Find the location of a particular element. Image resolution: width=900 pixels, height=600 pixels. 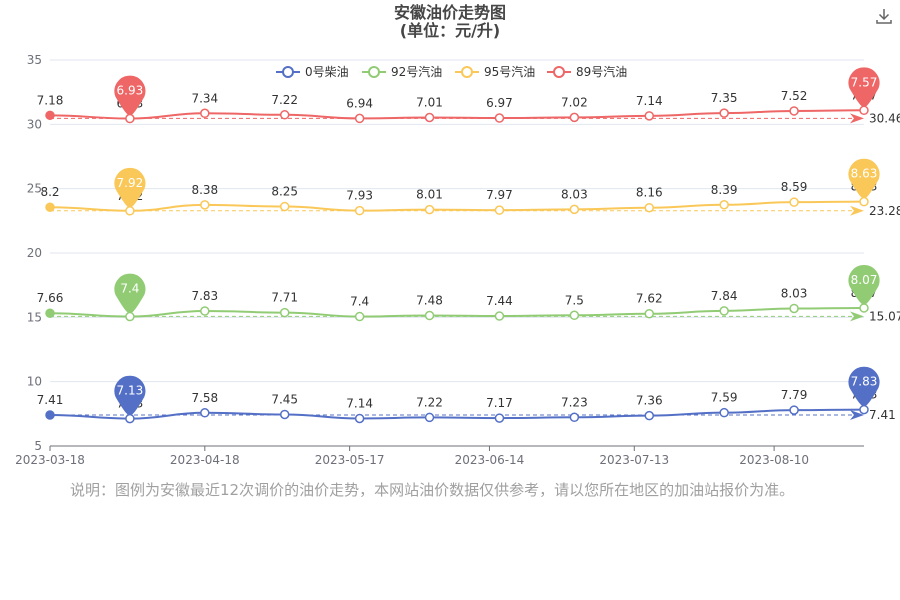

data-label: 7.84 is located at coordinates (724, 296).